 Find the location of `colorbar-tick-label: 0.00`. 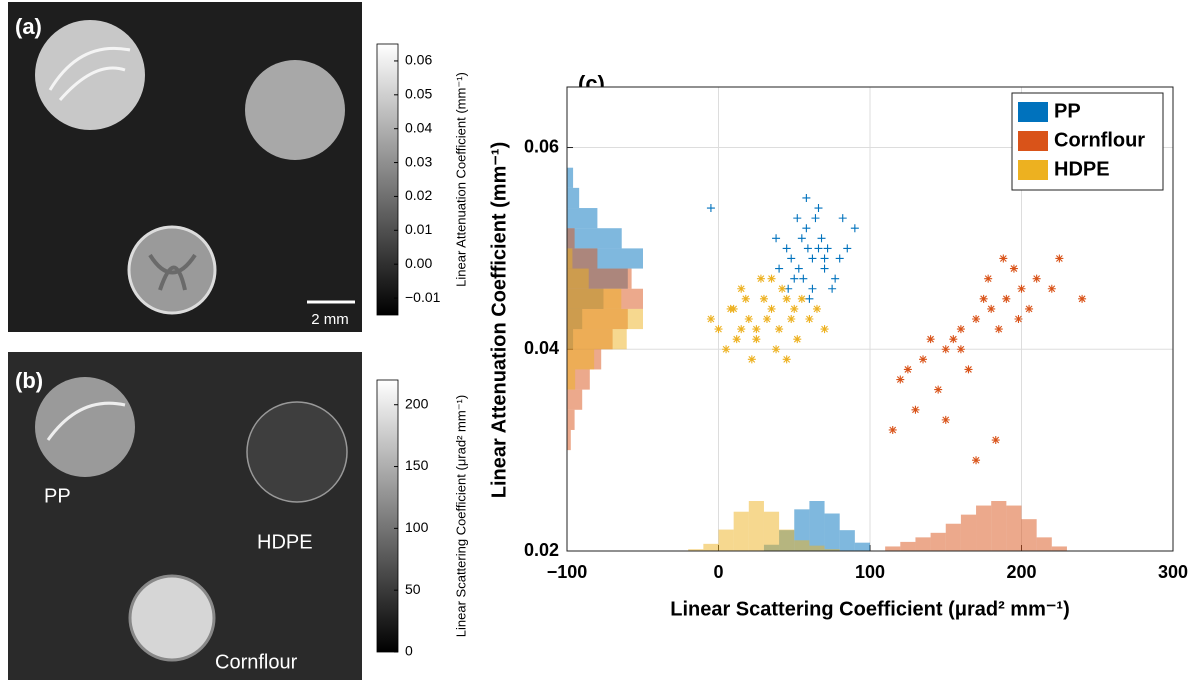

colorbar-tick-label: 0.00 is located at coordinates (418, 263).